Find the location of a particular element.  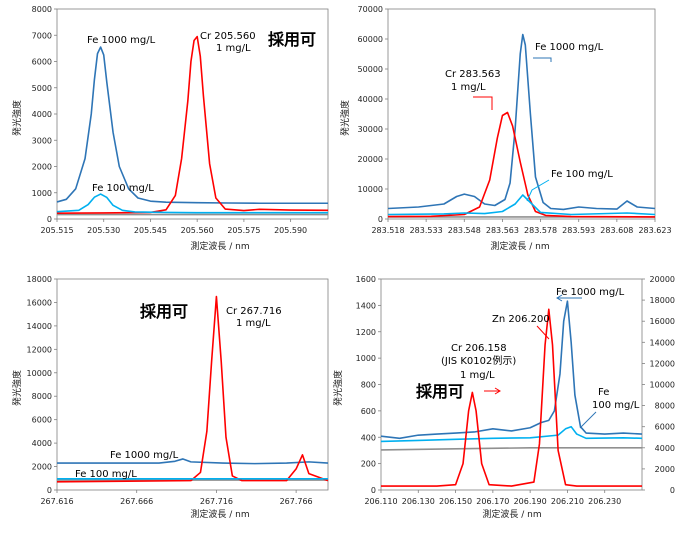

annotation-label: Fe is located at coordinates (603, 392).